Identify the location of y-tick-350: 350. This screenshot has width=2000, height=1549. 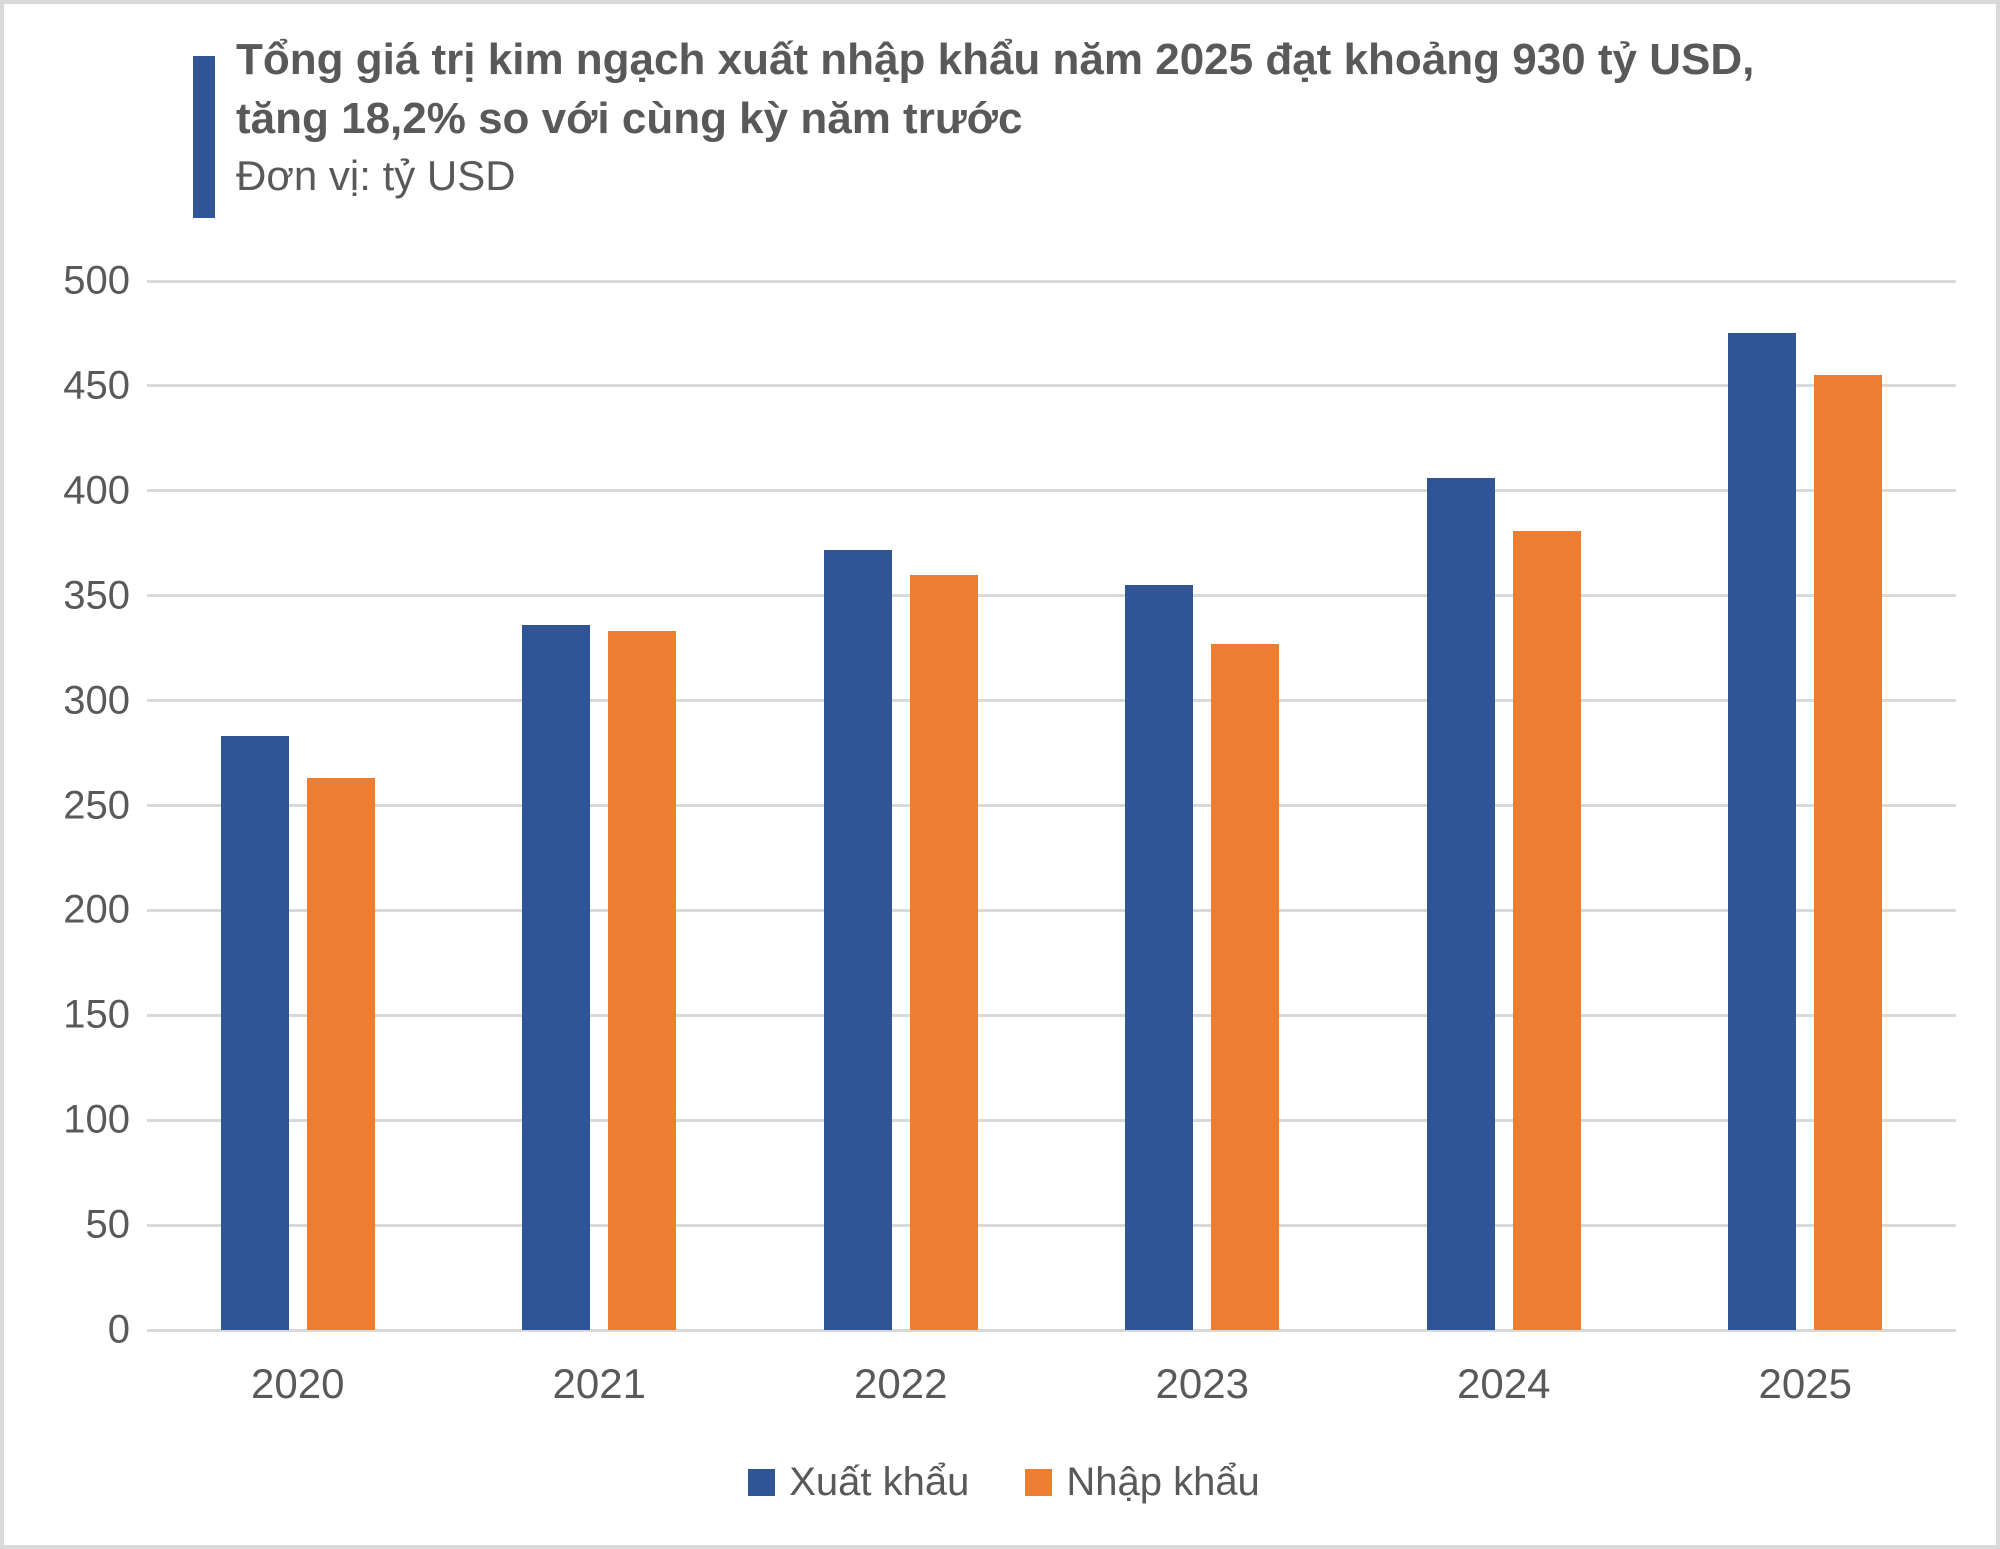
(96, 595).